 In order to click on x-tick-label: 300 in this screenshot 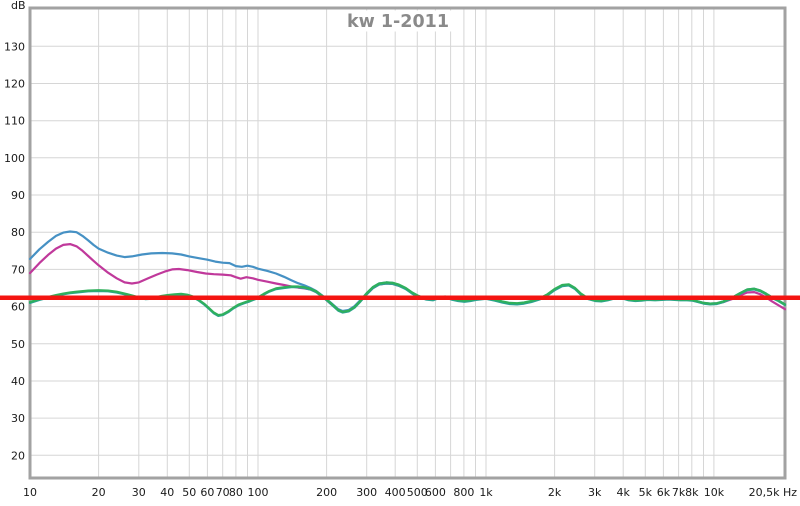, I will do `click(366, 492)`.